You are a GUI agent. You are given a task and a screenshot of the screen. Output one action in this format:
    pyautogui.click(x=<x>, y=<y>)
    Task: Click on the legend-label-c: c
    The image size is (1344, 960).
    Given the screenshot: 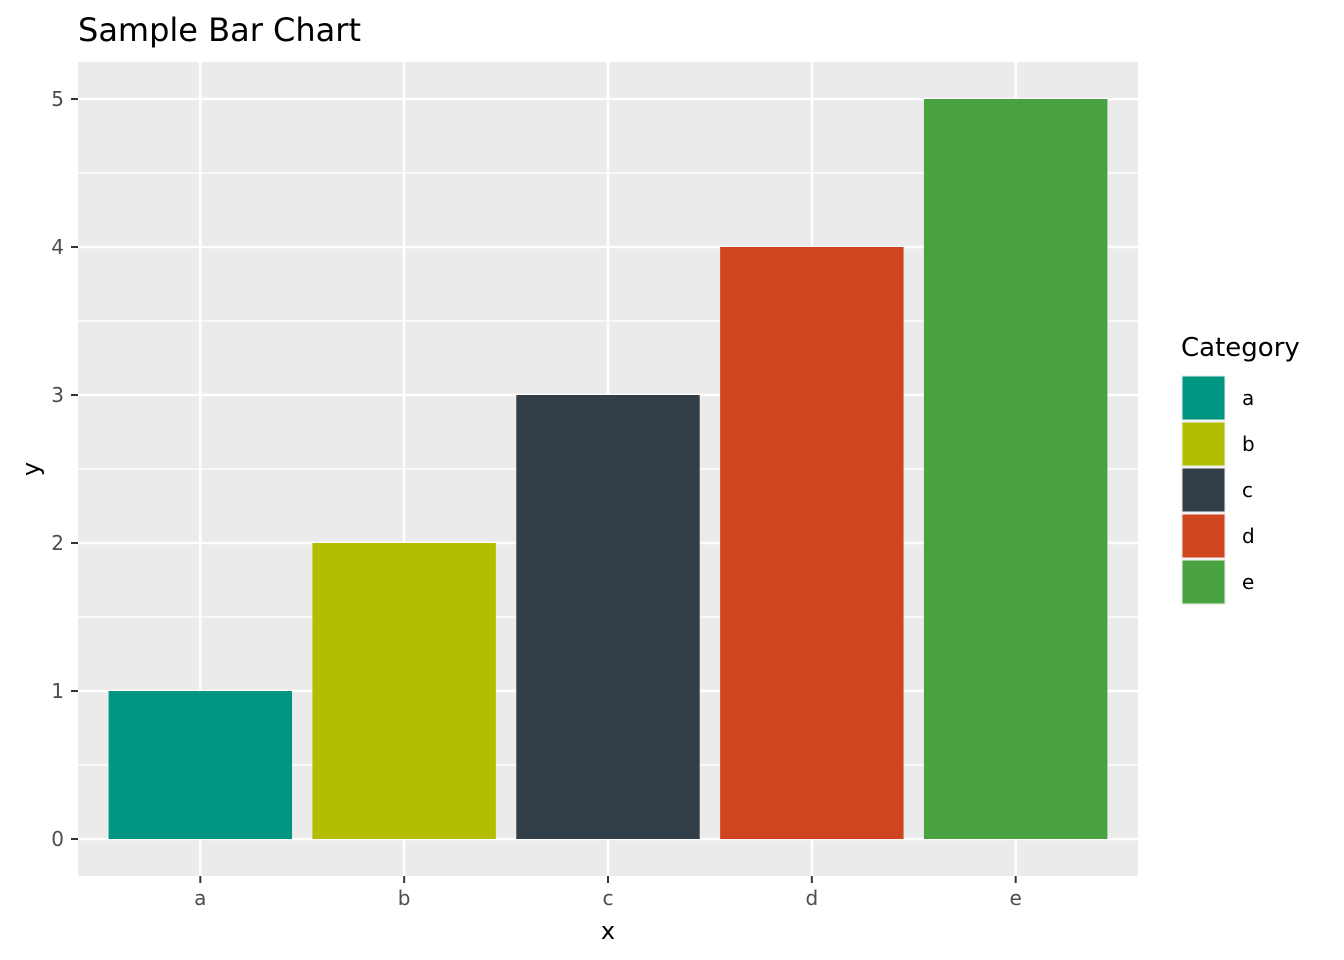 What is the action you would take?
    pyautogui.click(x=1247, y=490)
    